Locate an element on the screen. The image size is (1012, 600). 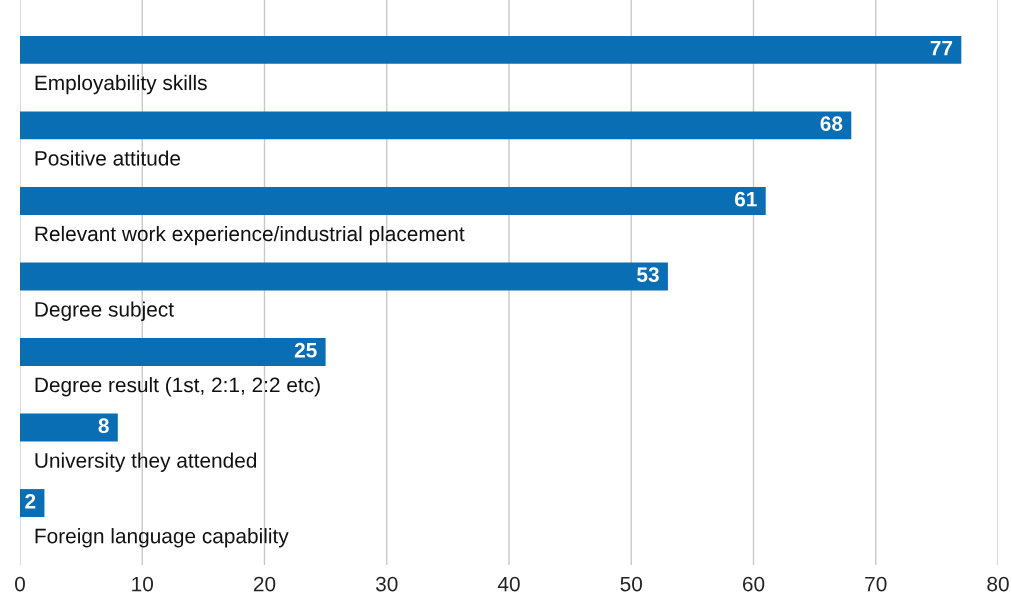
data-label: 25 is located at coordinates (305, 350).